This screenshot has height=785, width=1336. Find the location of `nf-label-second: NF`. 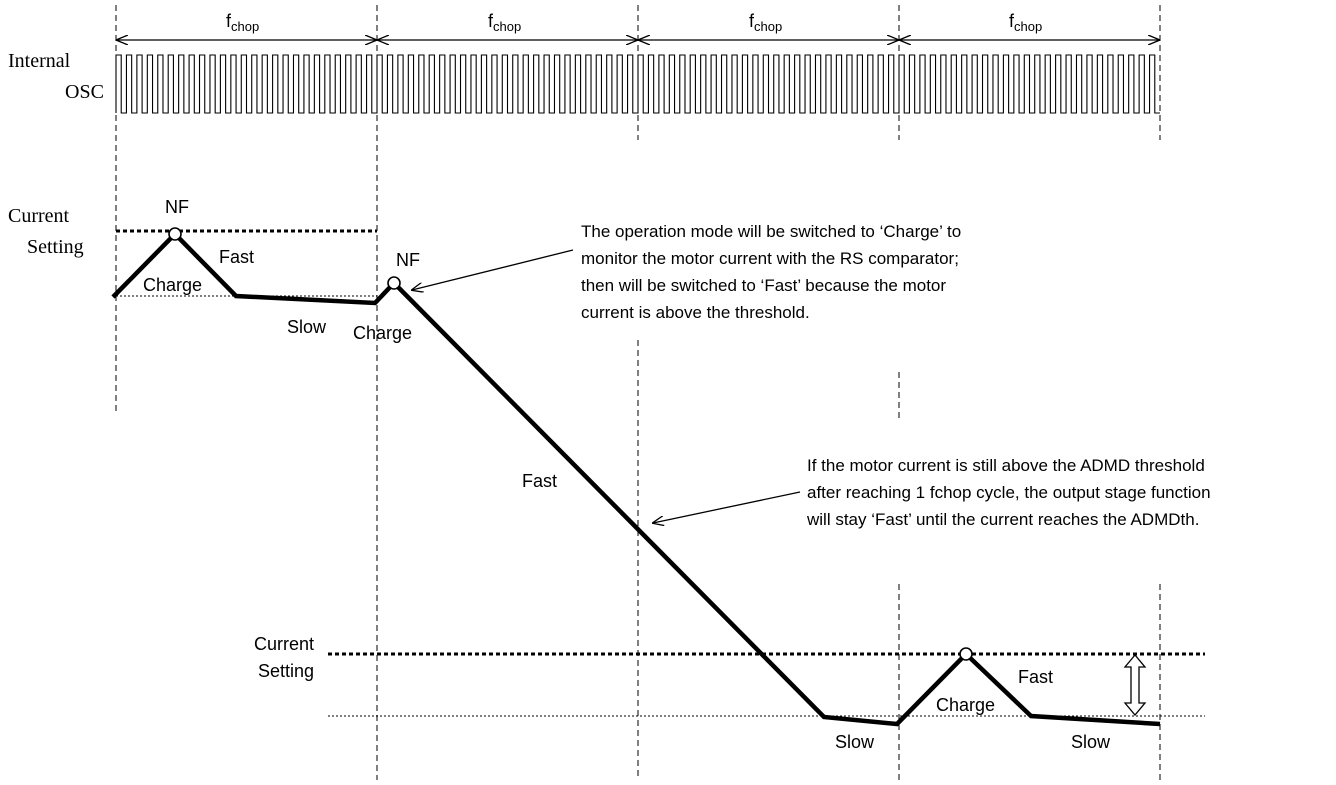

nf-label-second: NF is located at coordinates (408, 260).